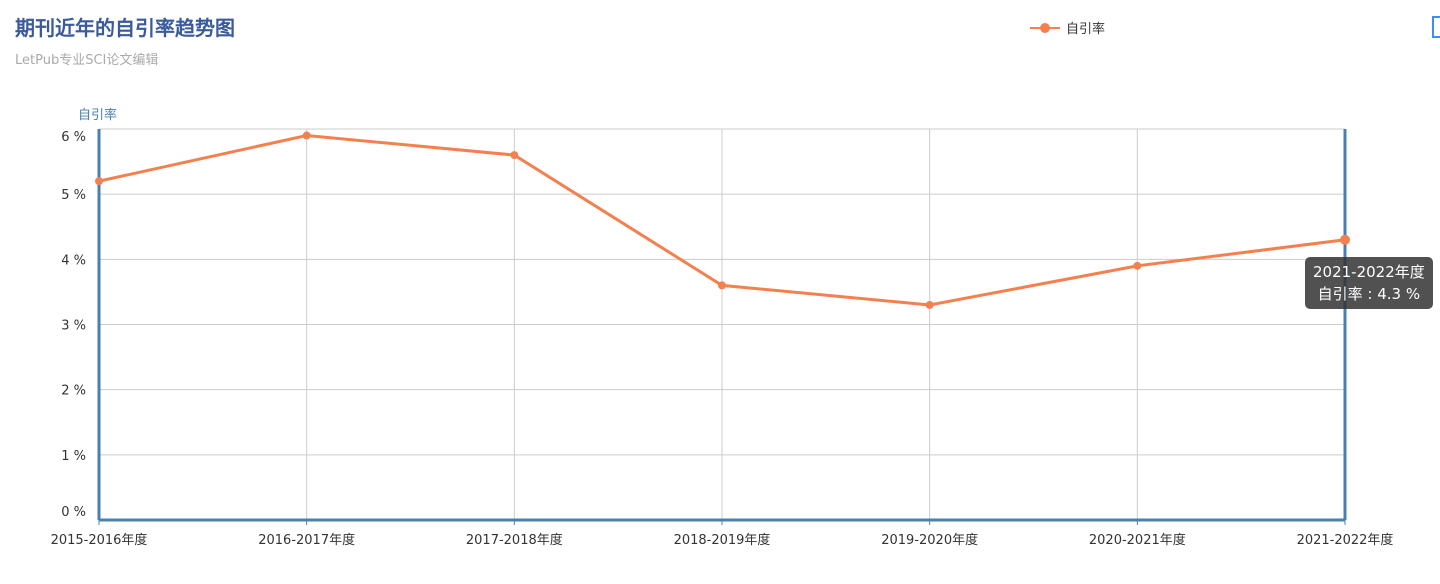 This screenshot has height=584, width=1440. I want to click on tooltip-category: 2021-2022年度, so click(1369, 272).